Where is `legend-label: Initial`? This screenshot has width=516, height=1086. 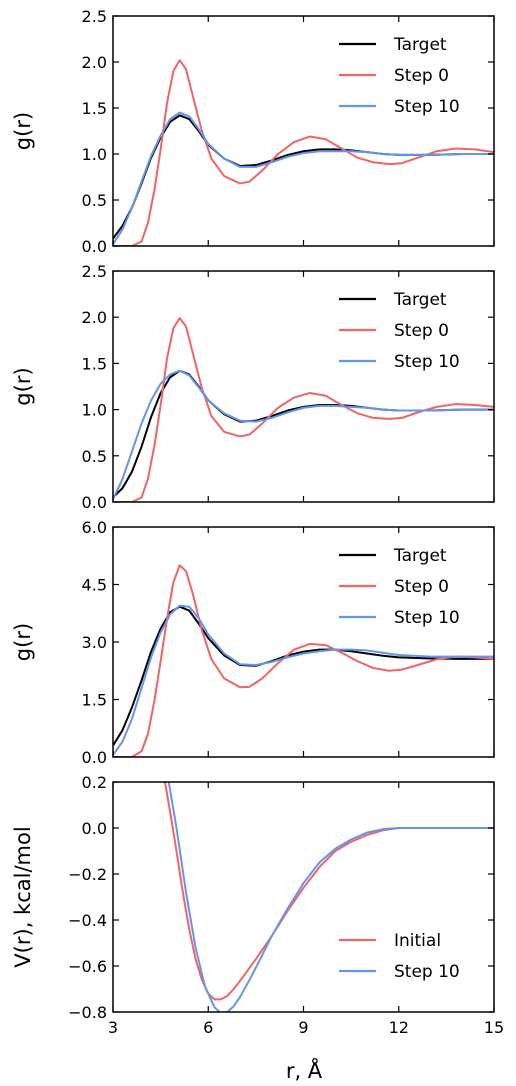
legend-label: Initial is located at coordinates (417, 941).